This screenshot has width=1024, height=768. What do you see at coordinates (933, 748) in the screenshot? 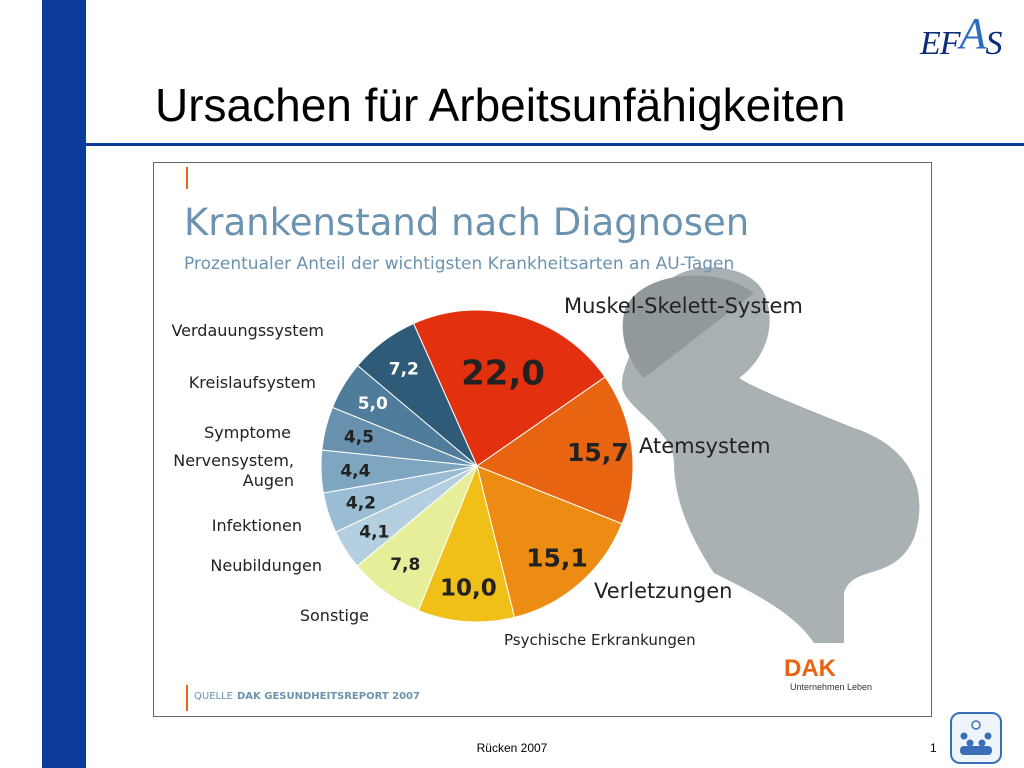
I see `page-number: 1` at bounding box center [933, 748].